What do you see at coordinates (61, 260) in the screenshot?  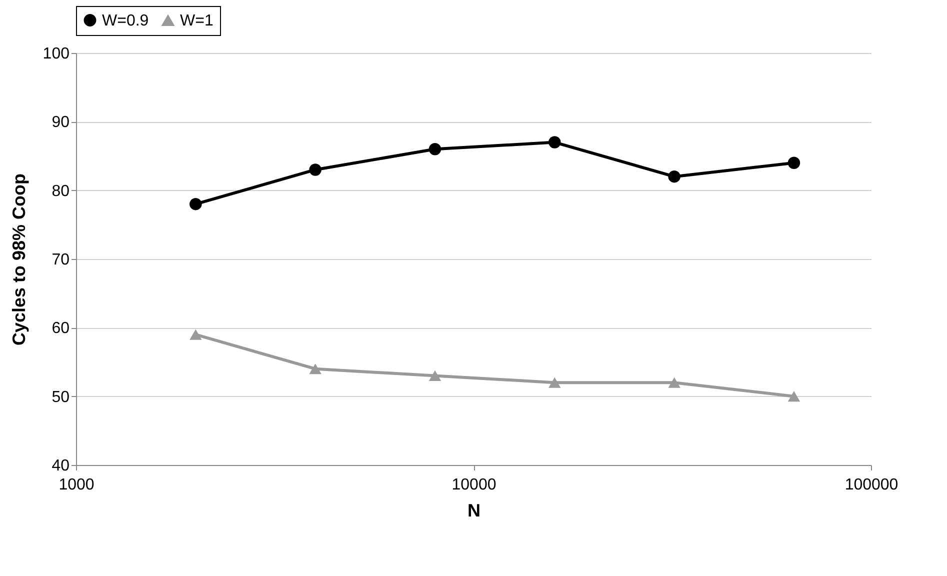 I see `y-tick-label: 70` at bounding box center [61, 260].